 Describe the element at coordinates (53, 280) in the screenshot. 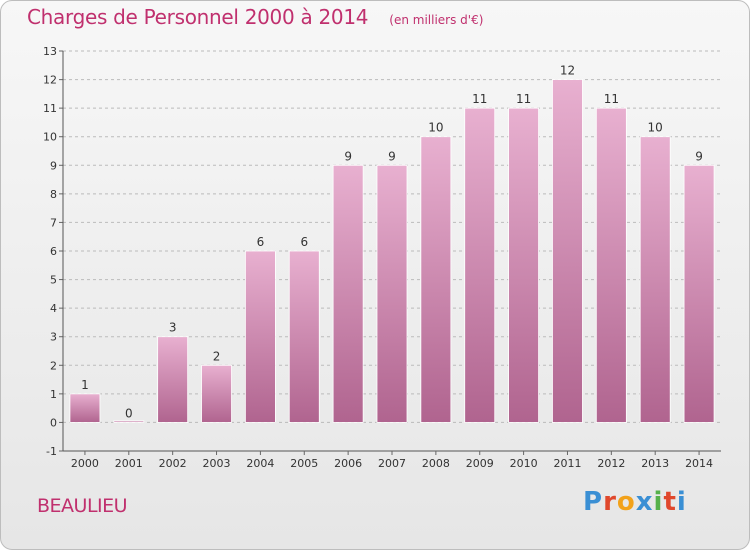

I see `y-tick-label: 5` at that location.